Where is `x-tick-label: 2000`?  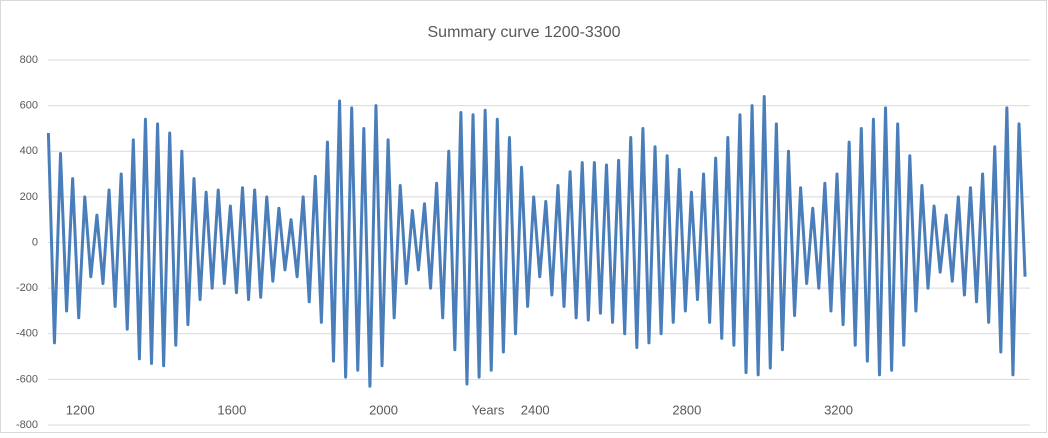
x-tick-label: 2000 is located at coordinates (383, 409).